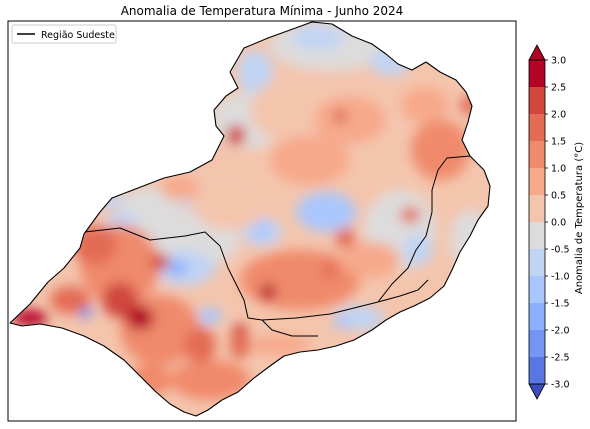  I want to click on colorbar-extend-under, so click(537, 391).